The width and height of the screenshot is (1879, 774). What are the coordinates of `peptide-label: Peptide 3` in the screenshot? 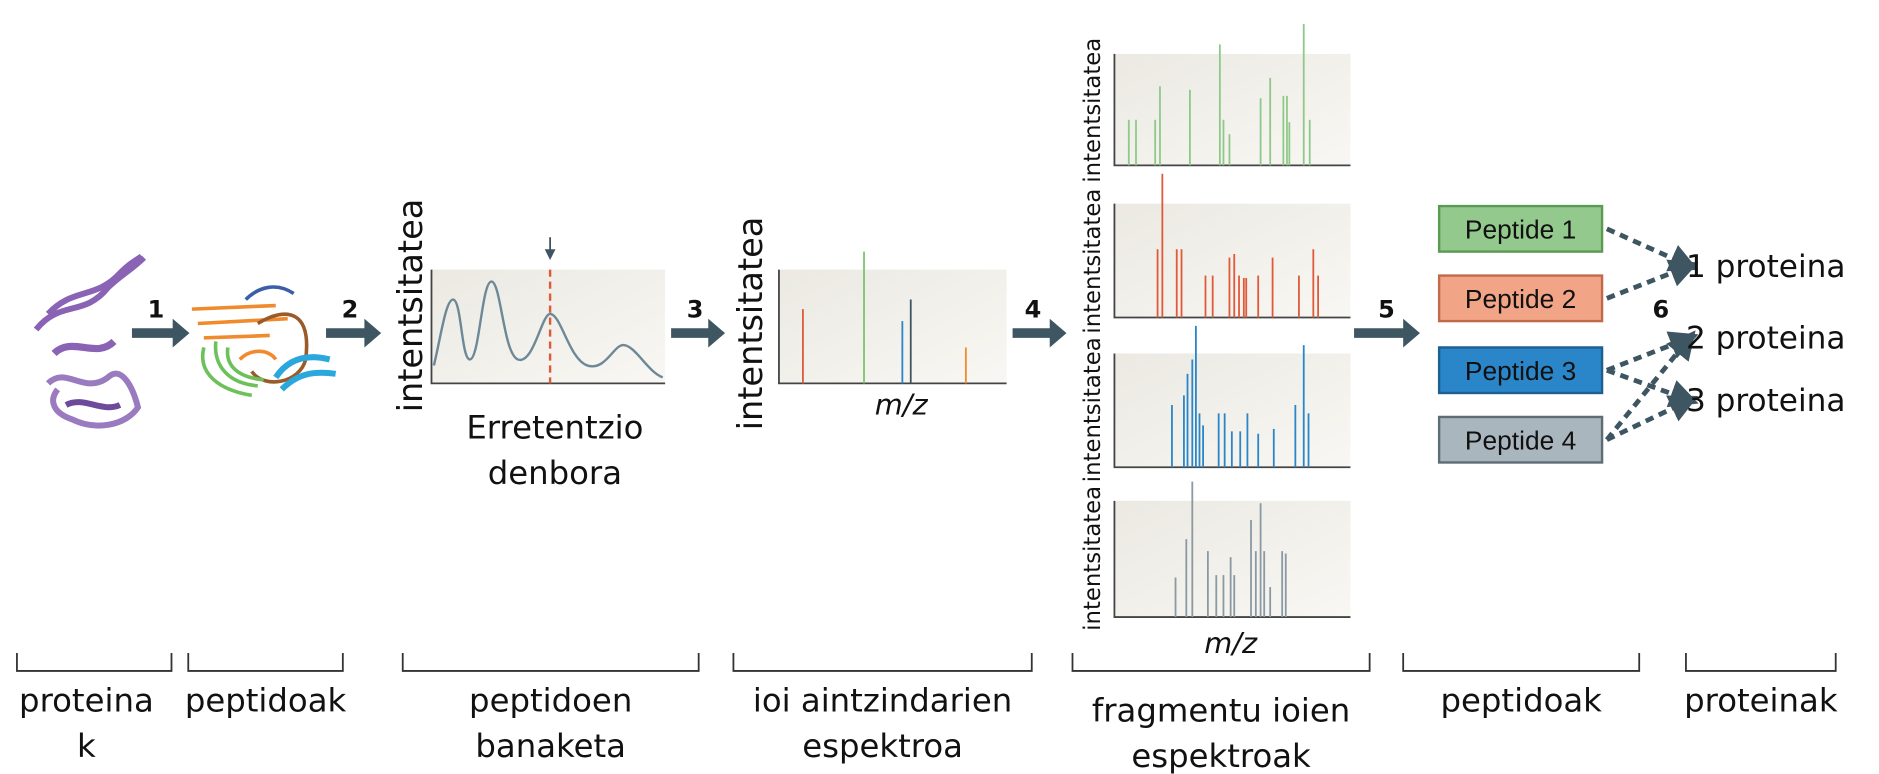 It's located at (1520, 371).